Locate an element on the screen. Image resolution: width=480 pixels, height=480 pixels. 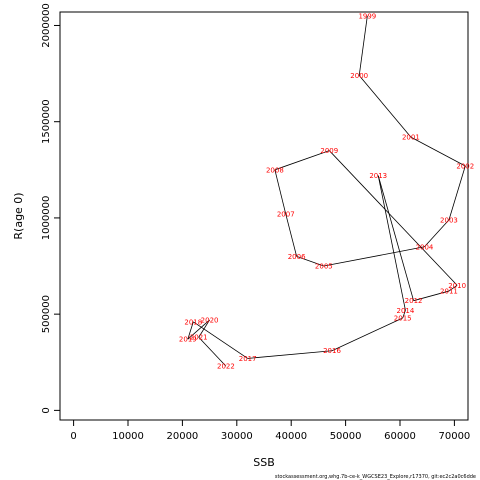
year-label: 2010 is located at coordinates (457, 286).